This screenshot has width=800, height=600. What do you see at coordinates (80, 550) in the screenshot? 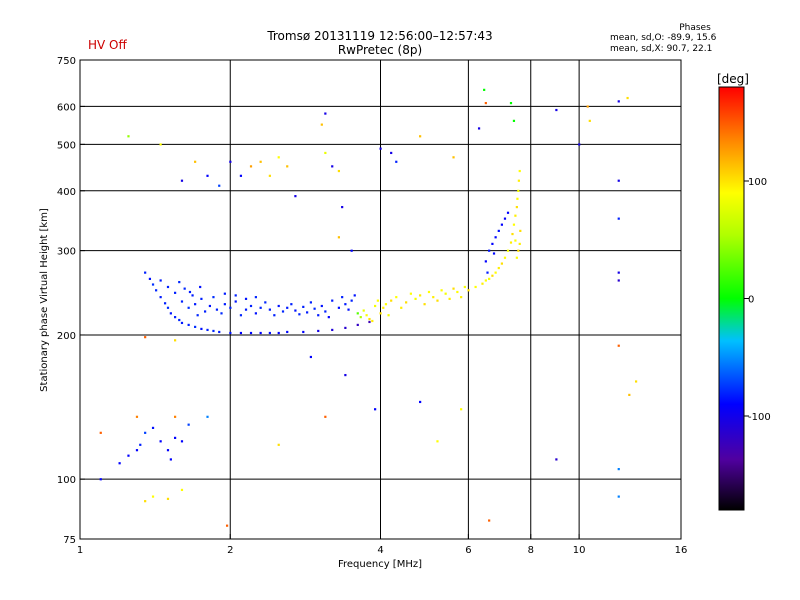
I see `x-tick-label: 1` at bounding box center [80, 550].